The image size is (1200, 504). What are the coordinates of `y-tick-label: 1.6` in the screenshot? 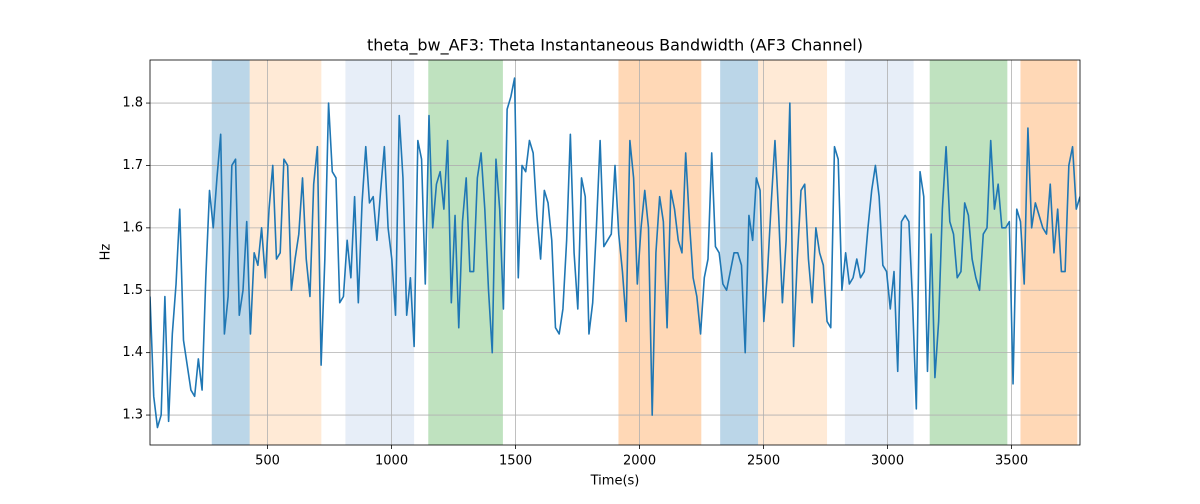 It's located at (132, 227).